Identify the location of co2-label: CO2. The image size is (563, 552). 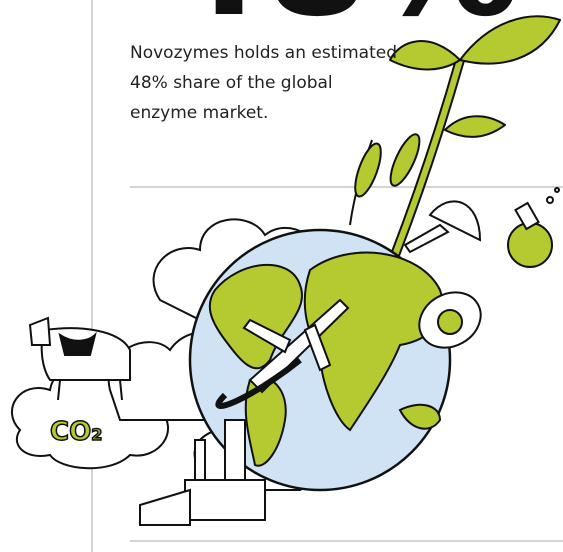
(76, 432).